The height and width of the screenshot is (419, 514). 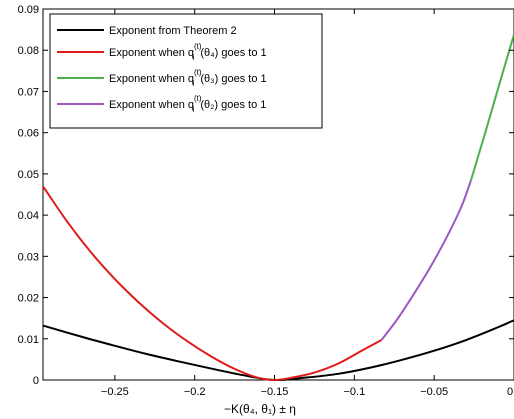 I want to click on y-tick-label: 0.08, so click(x=28, y=51).